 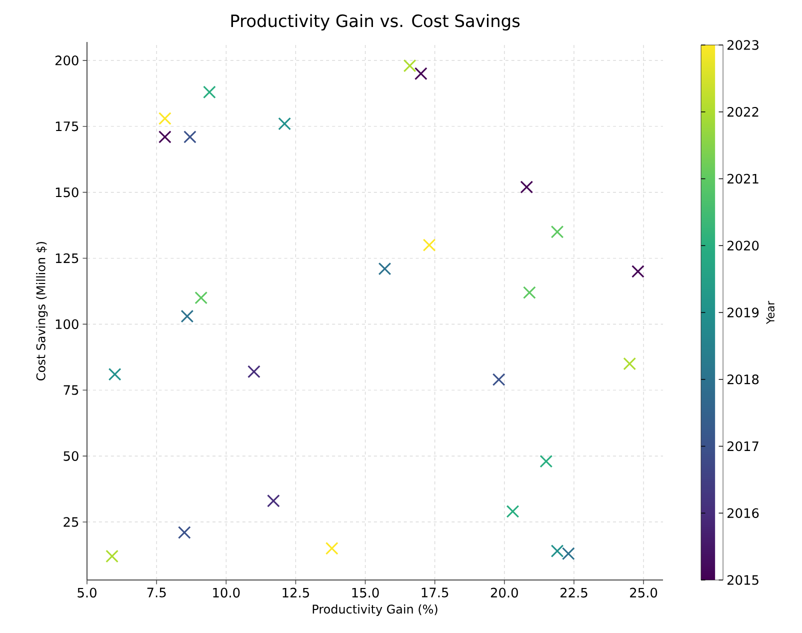 What do you see at coordinates (504, 593) in the screenshot?
I see `x-tick-label: 20.0` at bounding box center [504, 593].